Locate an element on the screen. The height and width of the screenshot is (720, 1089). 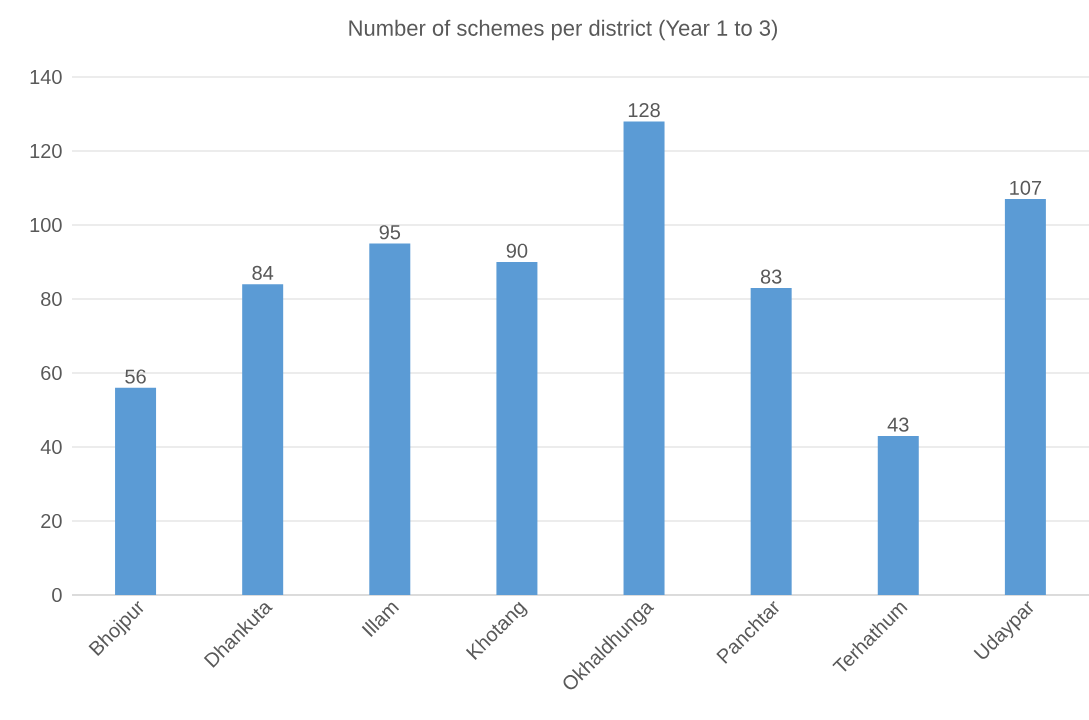
data-label: 83 is located at coordinates (771, 276).